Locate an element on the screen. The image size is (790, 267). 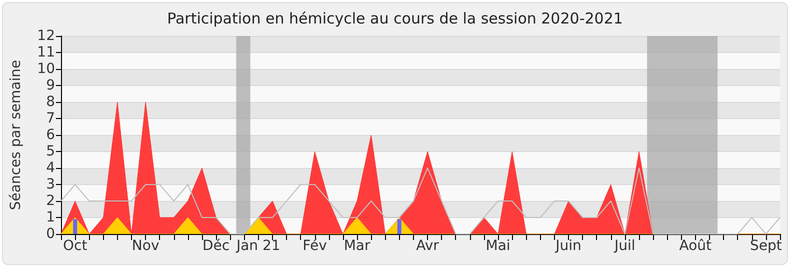
y-axis-title: Séances par semaine is located at coordinates (16, 135).